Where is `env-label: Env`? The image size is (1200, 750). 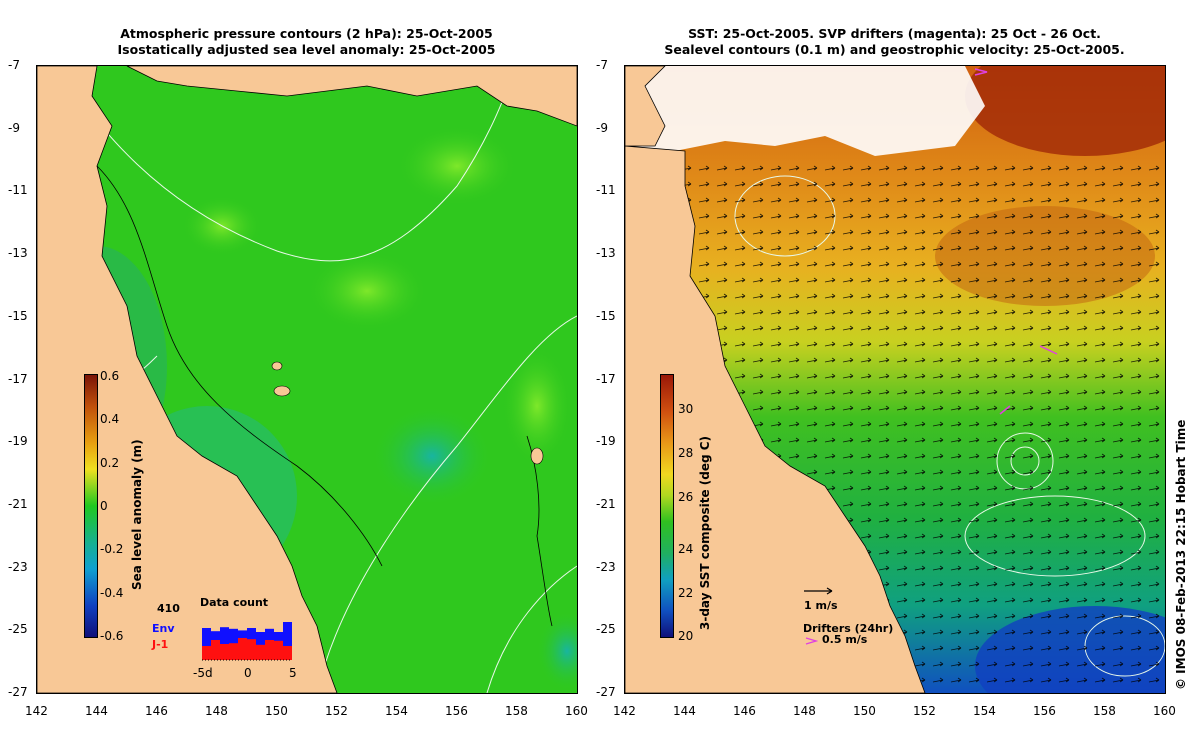
env-label: Env is located at coordinates (163, 628).